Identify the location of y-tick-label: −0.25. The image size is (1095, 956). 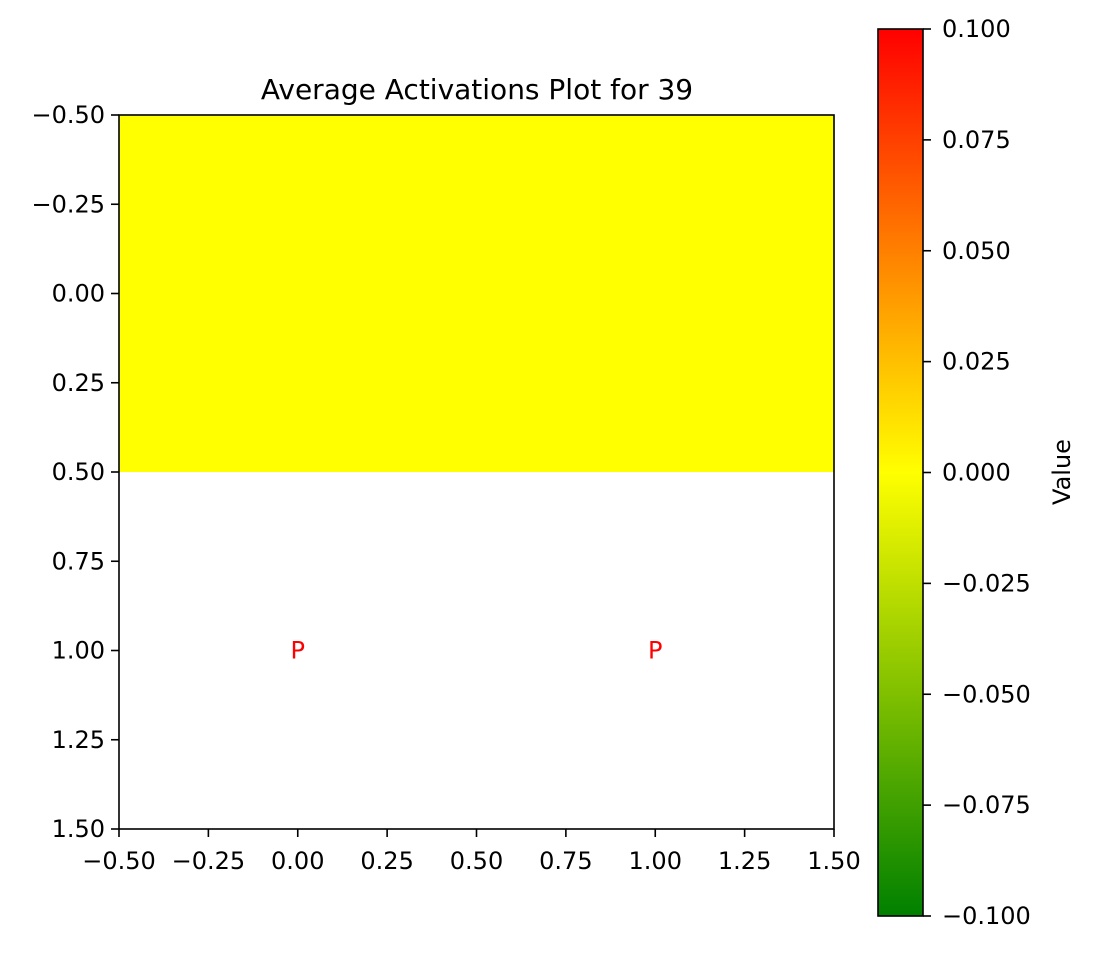
(68, 204).